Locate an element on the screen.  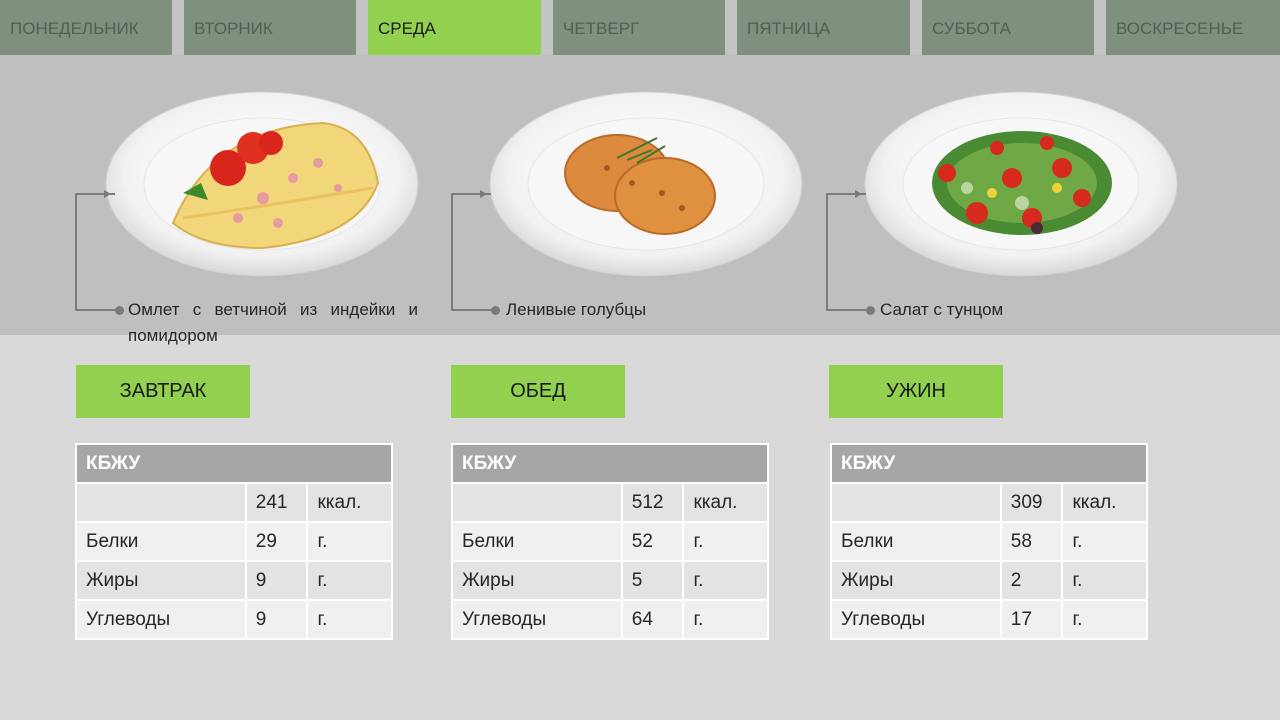
table-row: Углеводы 17 г. is located at coordinates (989, 619).